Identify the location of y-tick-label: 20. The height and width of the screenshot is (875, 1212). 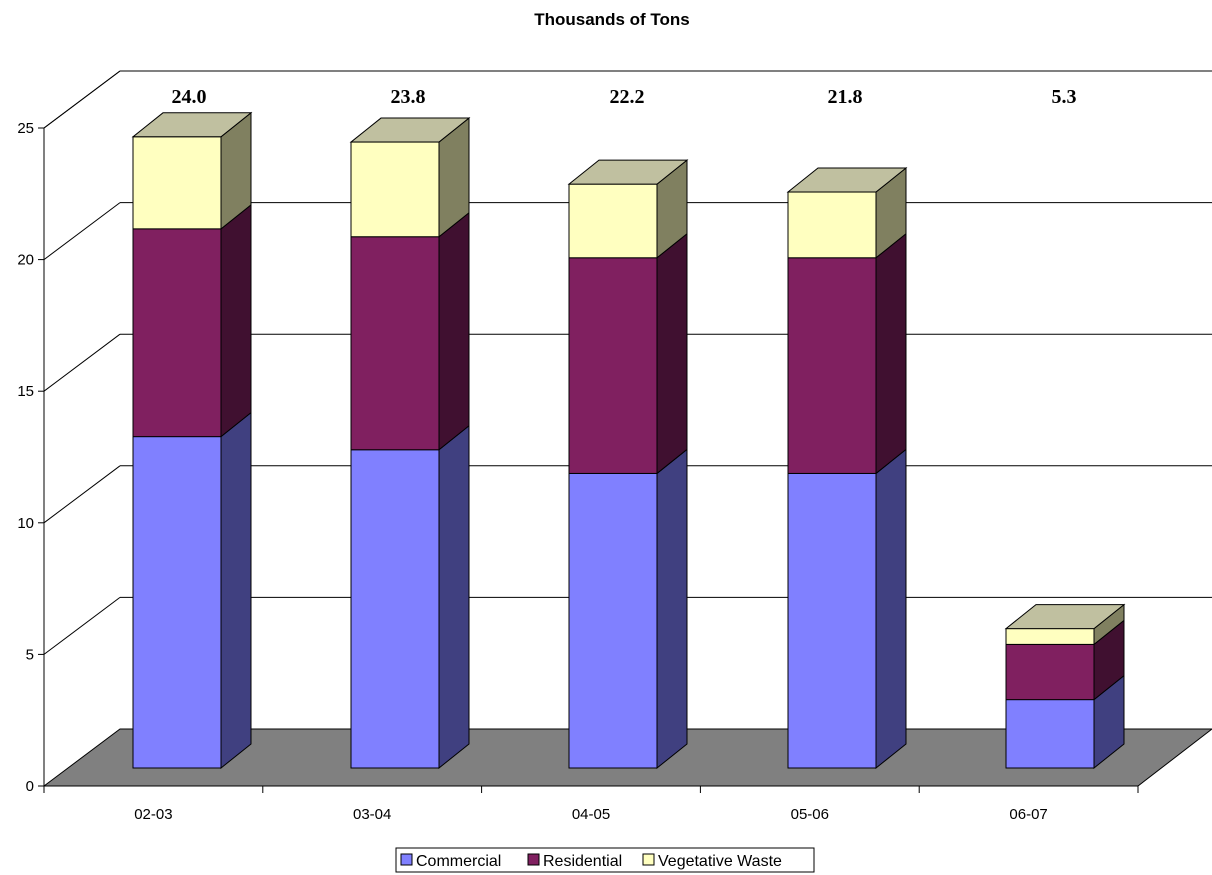
(25, 260).